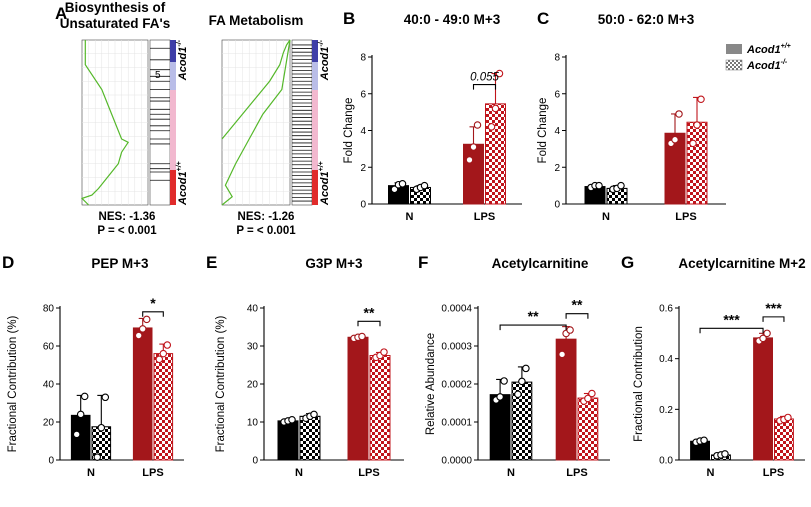 The height and width of the screenshot is (507, 811). I want to click on gsea2-pvalue: P = < 0.001, so click(266, 231).